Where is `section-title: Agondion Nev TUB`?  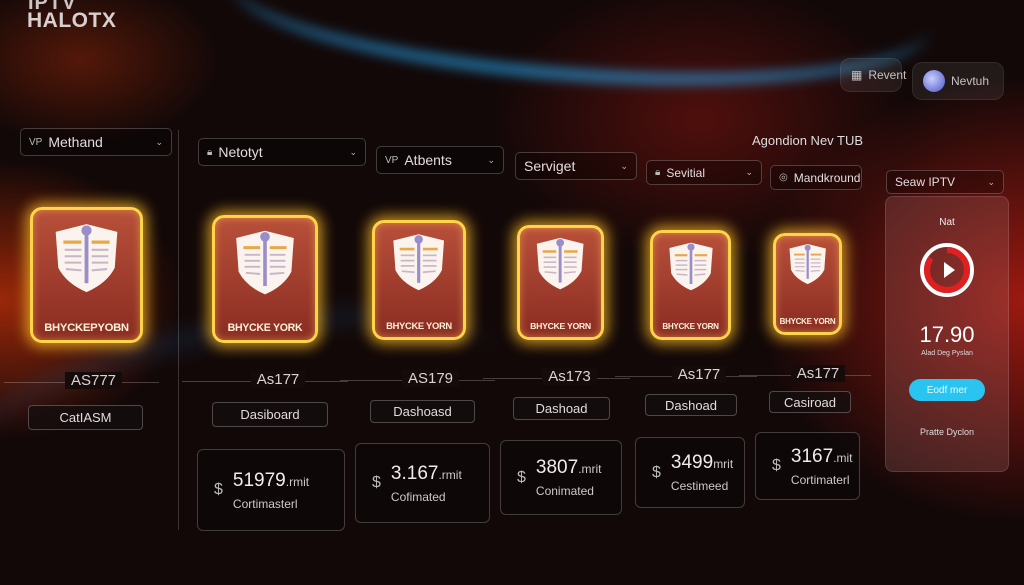 section-title: Agondion Nev TUB is located at coordinates (808, 140).